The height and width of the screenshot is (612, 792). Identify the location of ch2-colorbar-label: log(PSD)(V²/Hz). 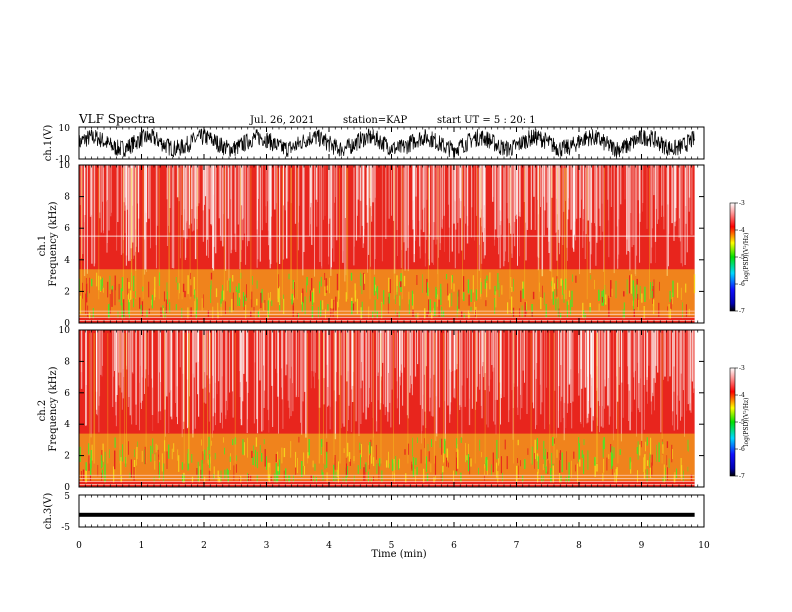
(746, 422).